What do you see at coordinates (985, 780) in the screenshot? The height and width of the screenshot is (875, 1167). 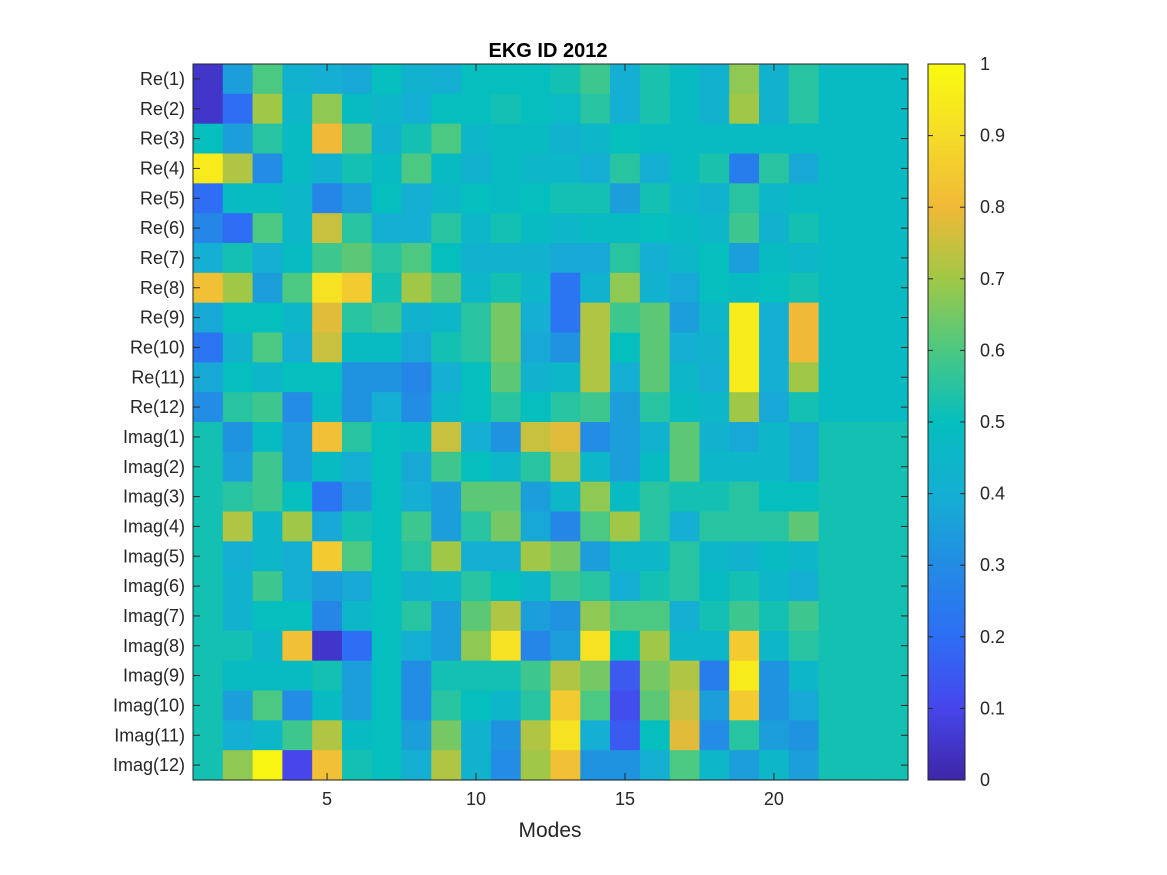 I see `colorbar-tick-label: 0` at bounding box center [985, 780].